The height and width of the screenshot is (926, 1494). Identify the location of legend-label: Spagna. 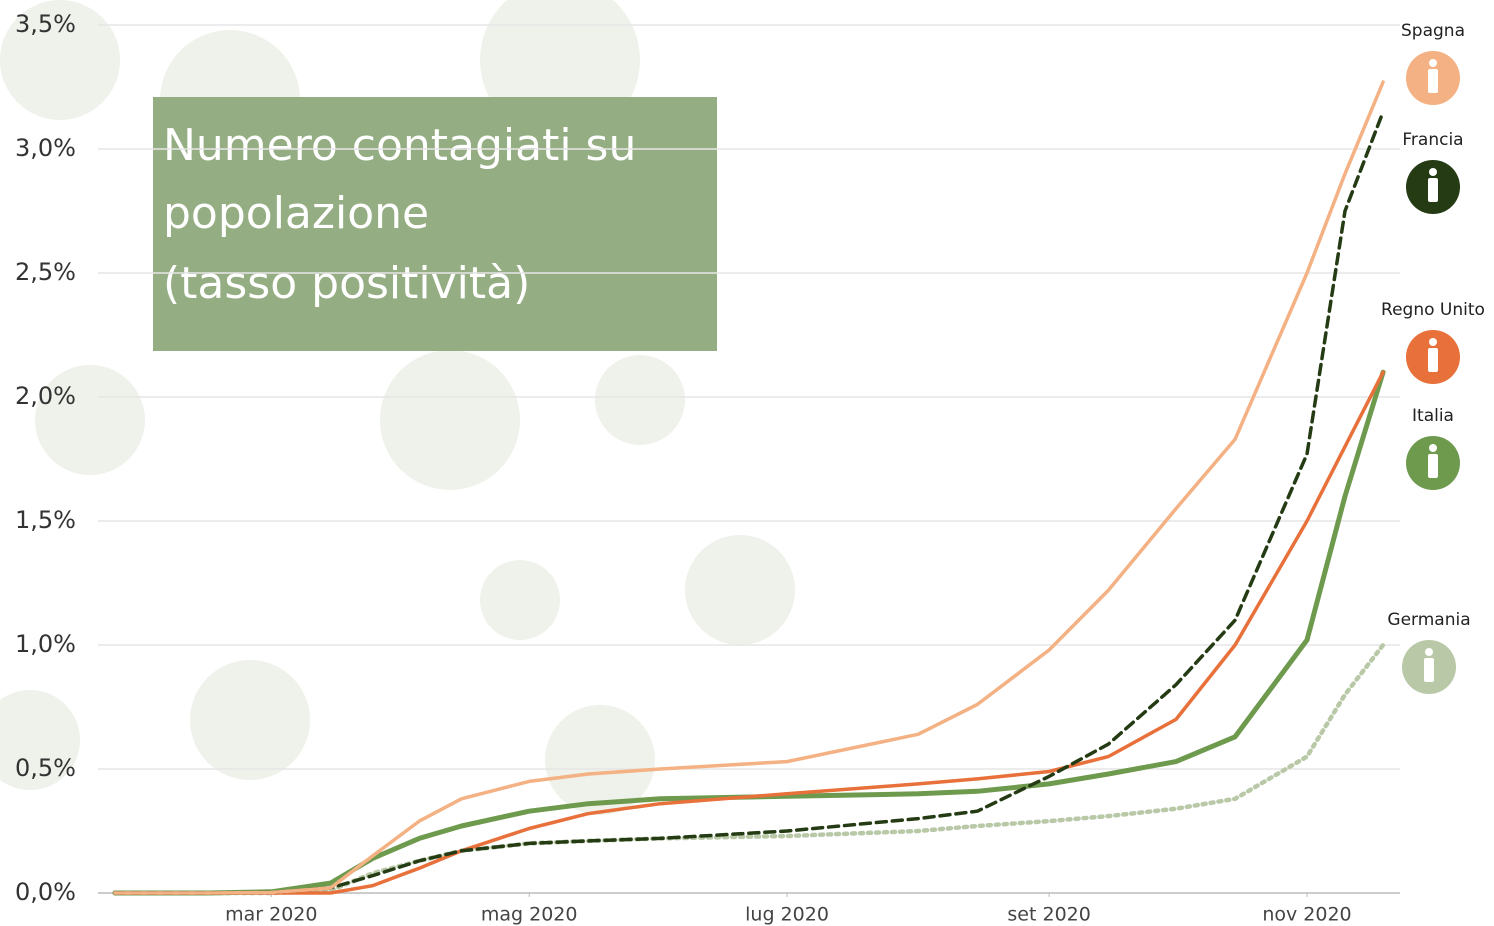
(1433, 31).